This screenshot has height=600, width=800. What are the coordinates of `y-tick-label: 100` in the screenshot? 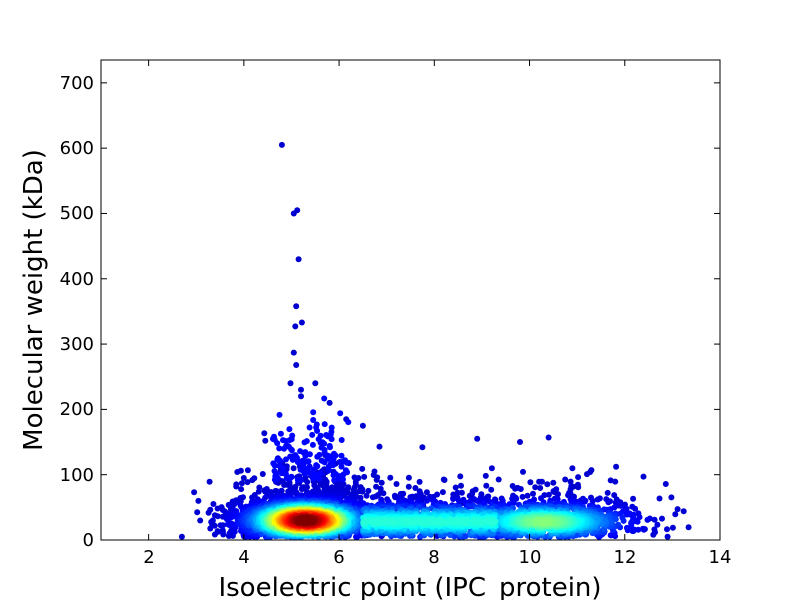 It's located at (77, 475).